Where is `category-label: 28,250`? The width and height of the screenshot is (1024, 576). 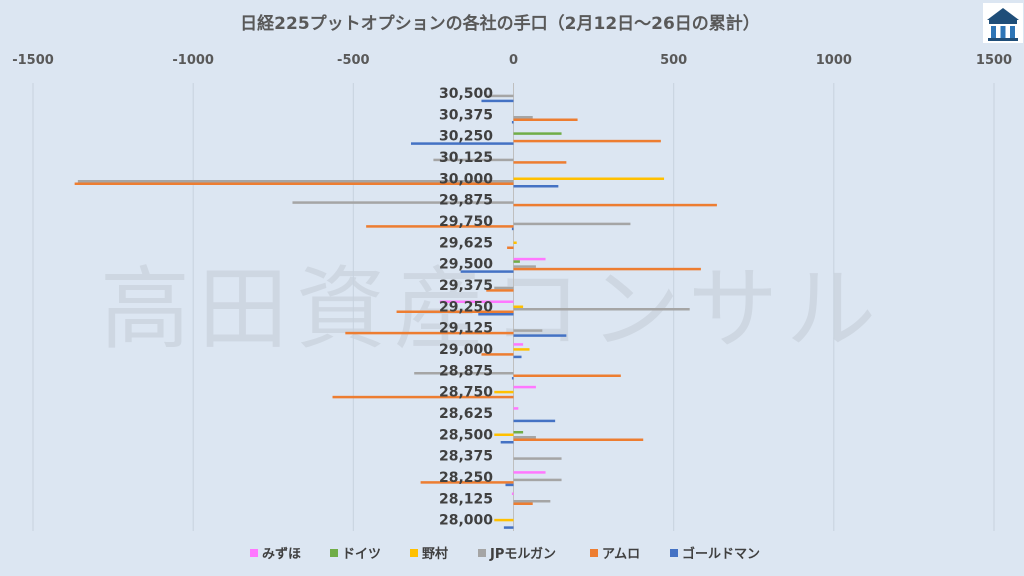 category-label: 28,250 is located at coordinates (466, 478).